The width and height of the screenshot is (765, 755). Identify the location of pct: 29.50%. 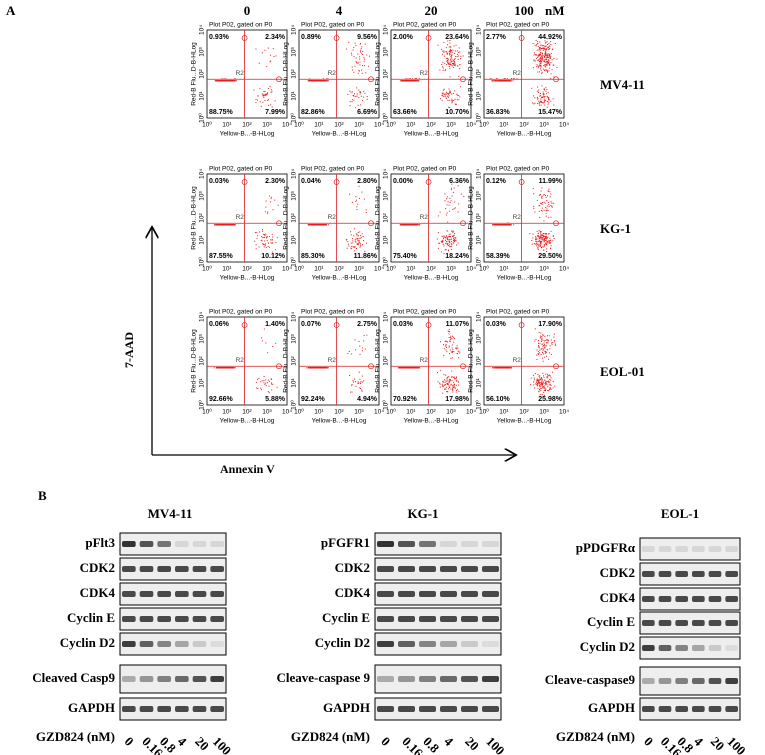
(550, 256).